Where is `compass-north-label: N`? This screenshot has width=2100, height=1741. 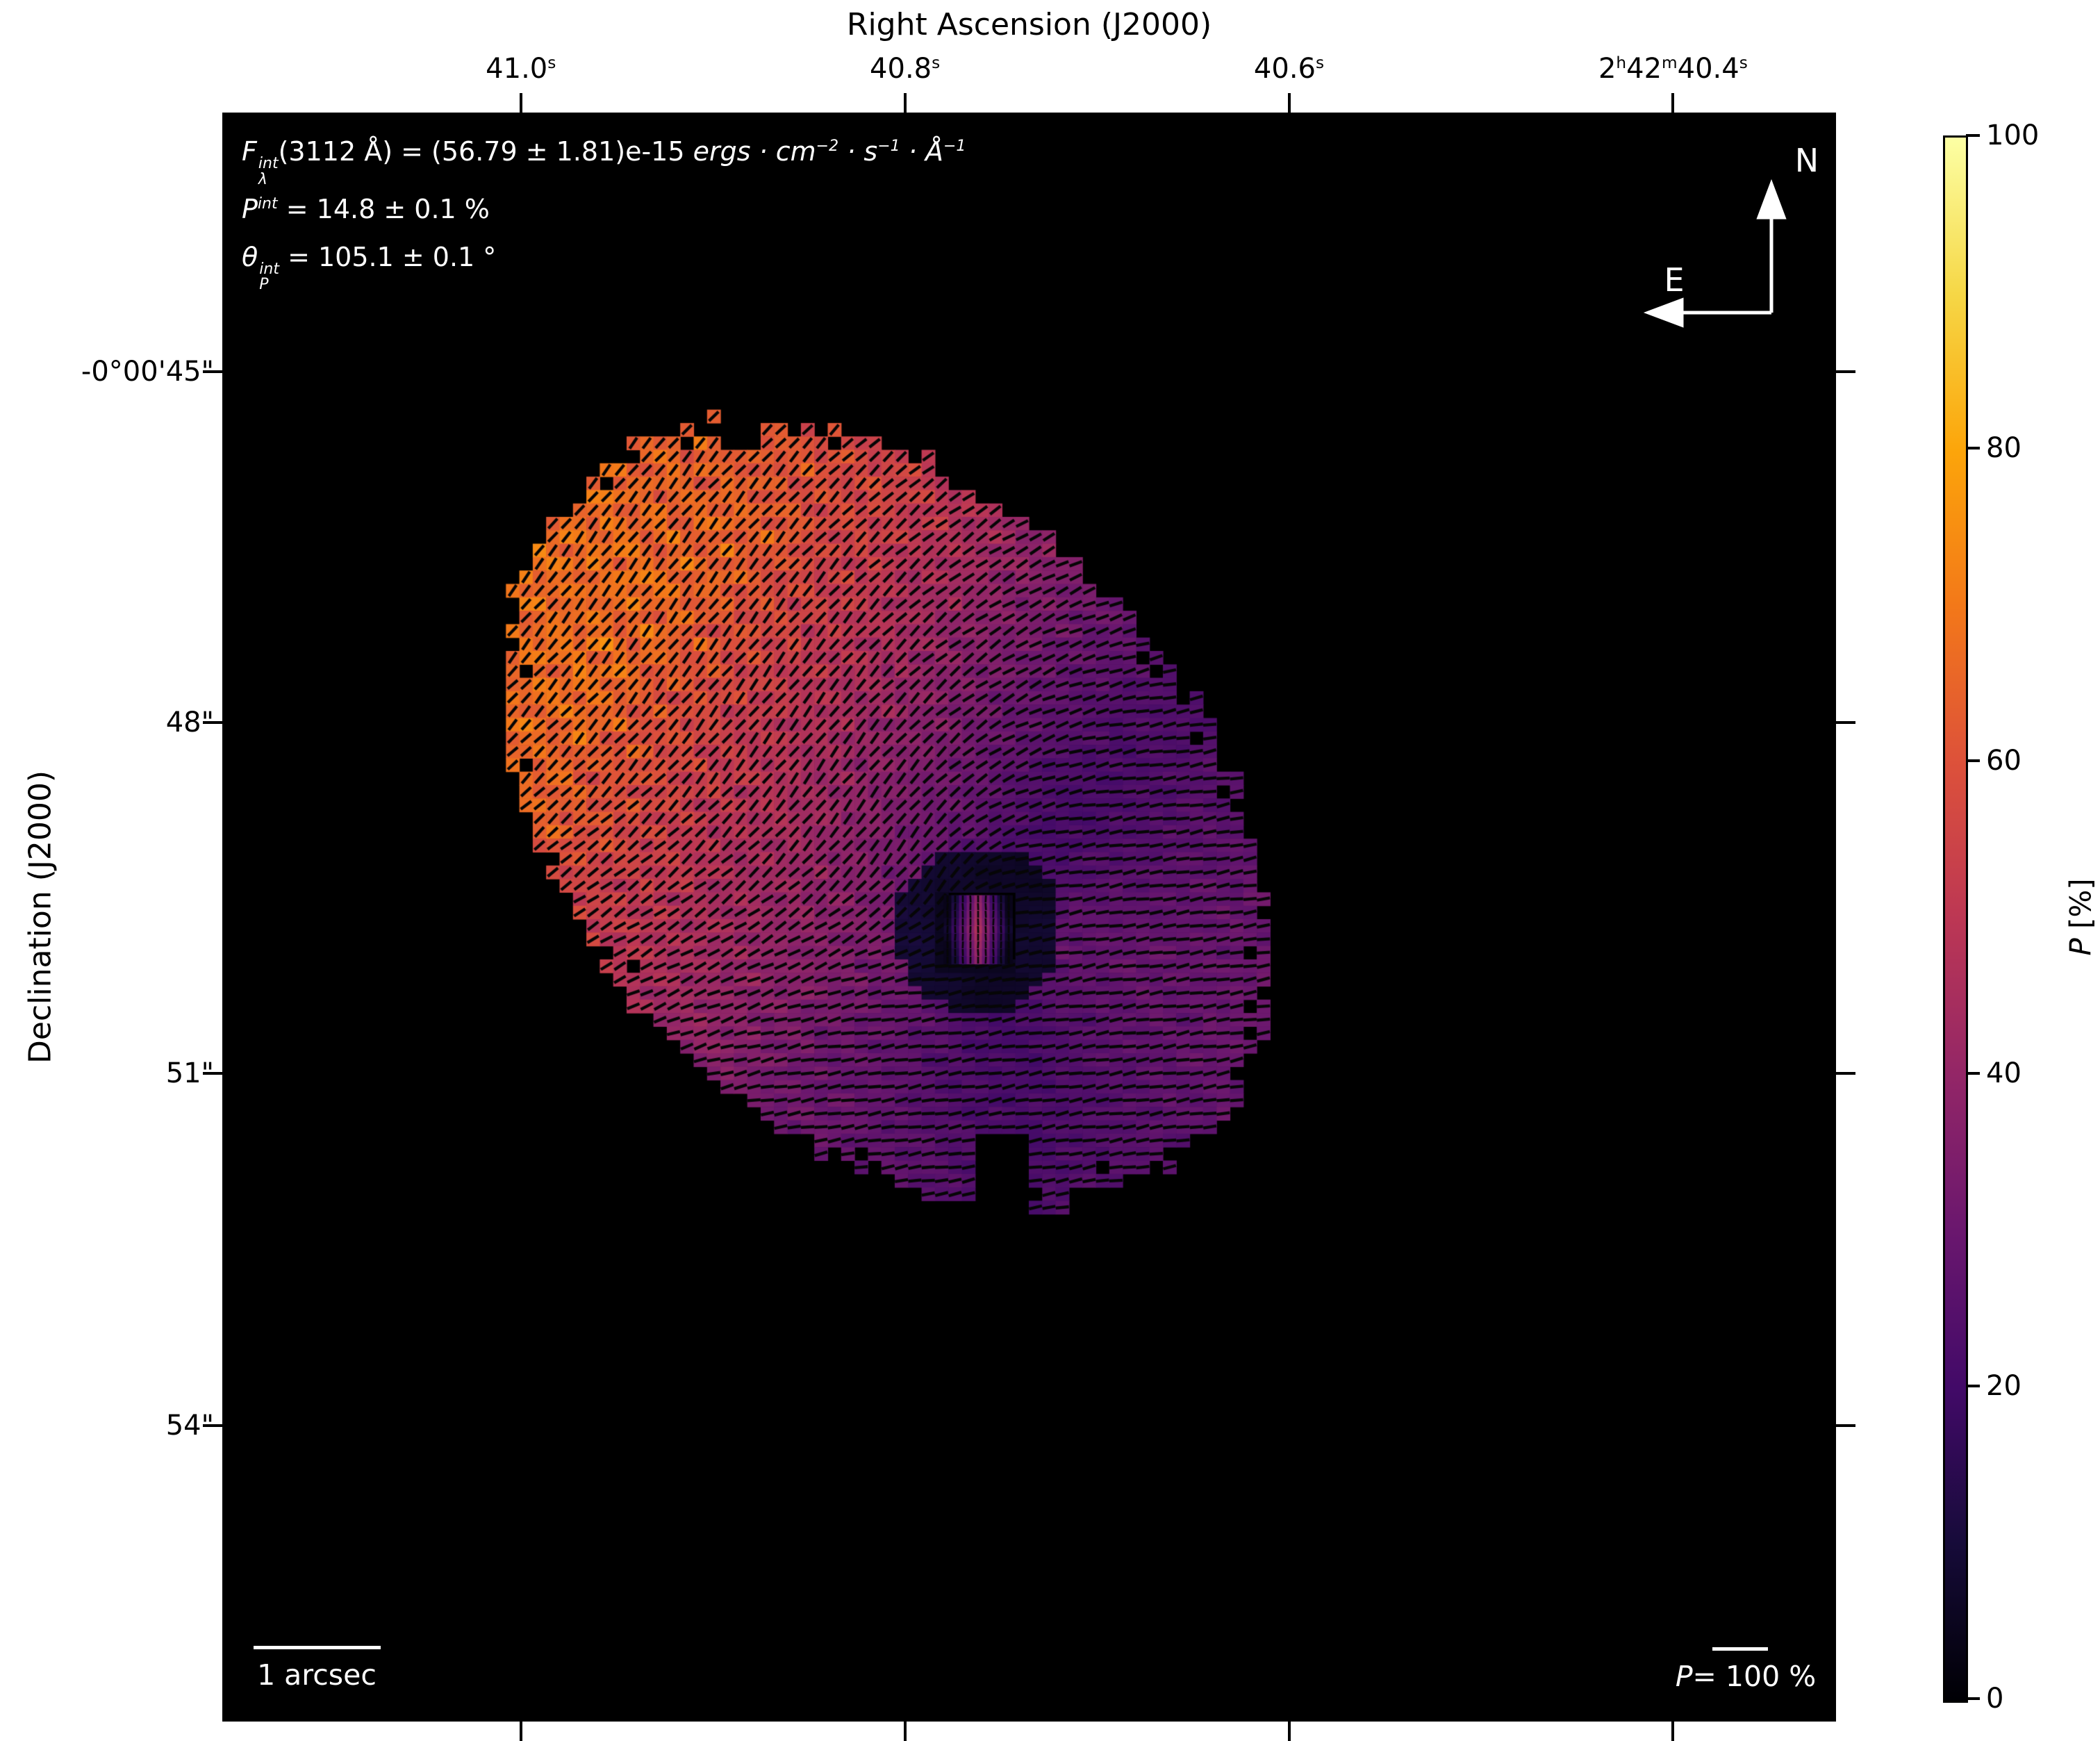 compass-north-label: N is located at coordinates (1806, 160).